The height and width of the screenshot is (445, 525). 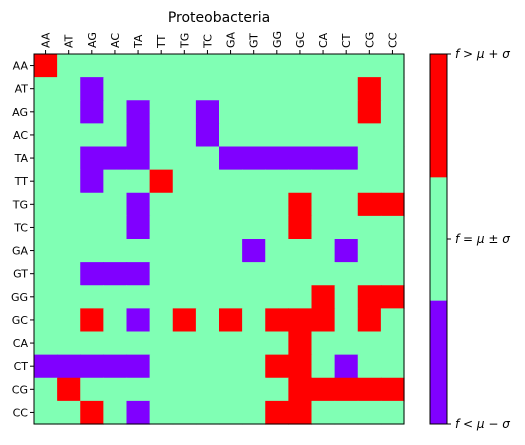 I want to click on heatmap-cell-GG-CG, so click(x=369, y=297).